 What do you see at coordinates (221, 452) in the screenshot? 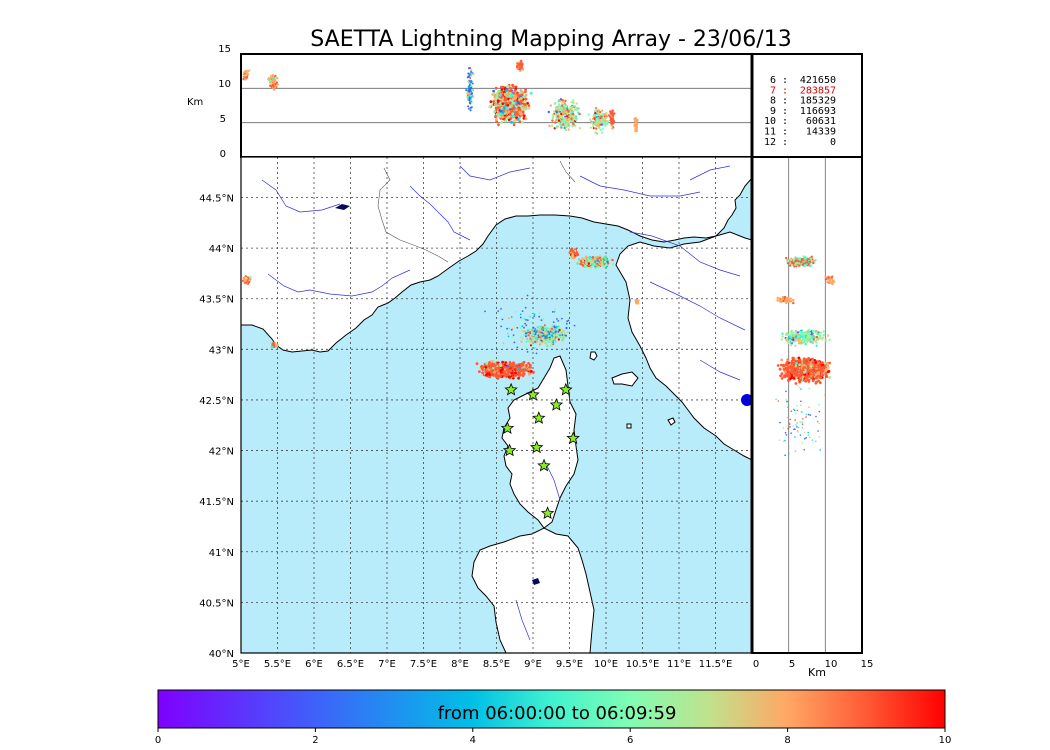
I see `latitude-tick-label: 42°N` at bounding box center [221, 452].